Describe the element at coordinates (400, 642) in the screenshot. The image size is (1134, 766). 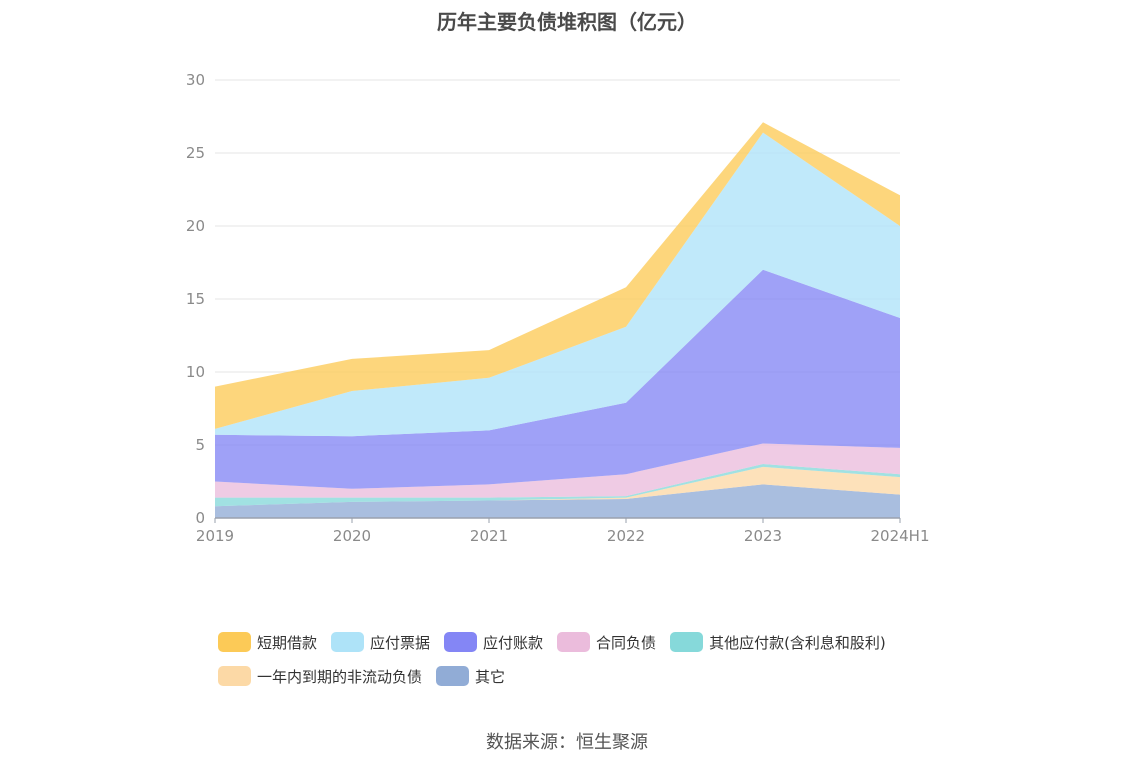
I see `legend-label: 应付票据` at that location.